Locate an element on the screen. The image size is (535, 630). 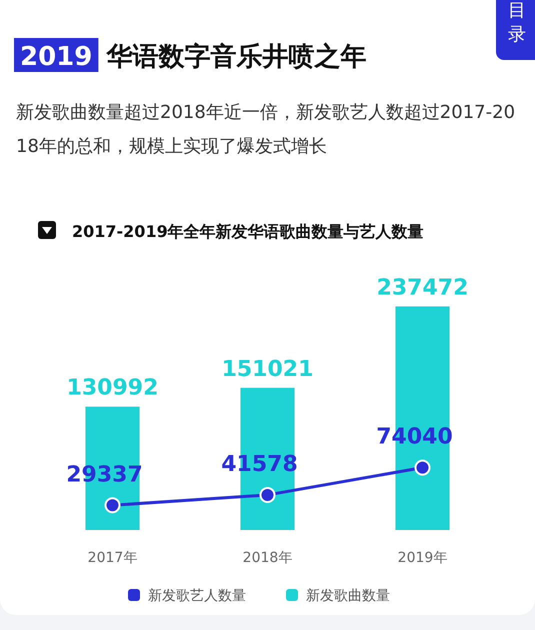
x-tick-label: 2017年 is located at coordinates (113, 558).